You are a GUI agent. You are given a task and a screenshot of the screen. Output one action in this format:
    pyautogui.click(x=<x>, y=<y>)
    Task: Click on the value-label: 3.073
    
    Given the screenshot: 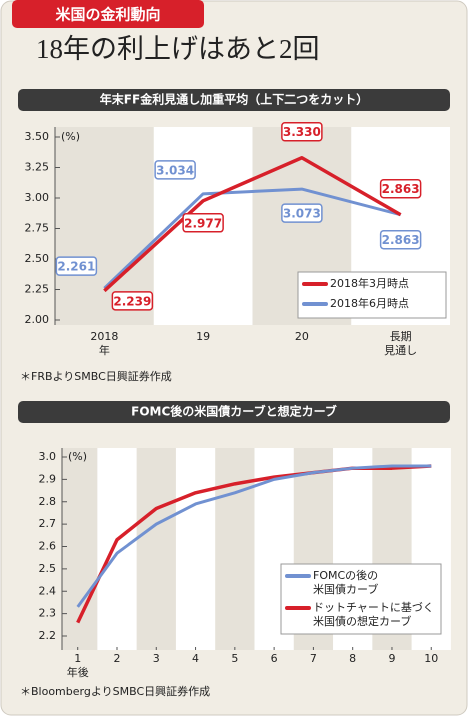 What is the action you would take?
    pyautogui.click(x=302, y=214)
    